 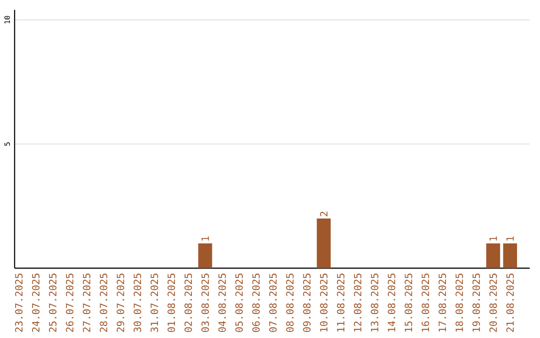 What do you see at coordinates (188, 303) in the screenshot?
I see `x-tick-label: 02.08.2025` at bounding box center [188, 303].